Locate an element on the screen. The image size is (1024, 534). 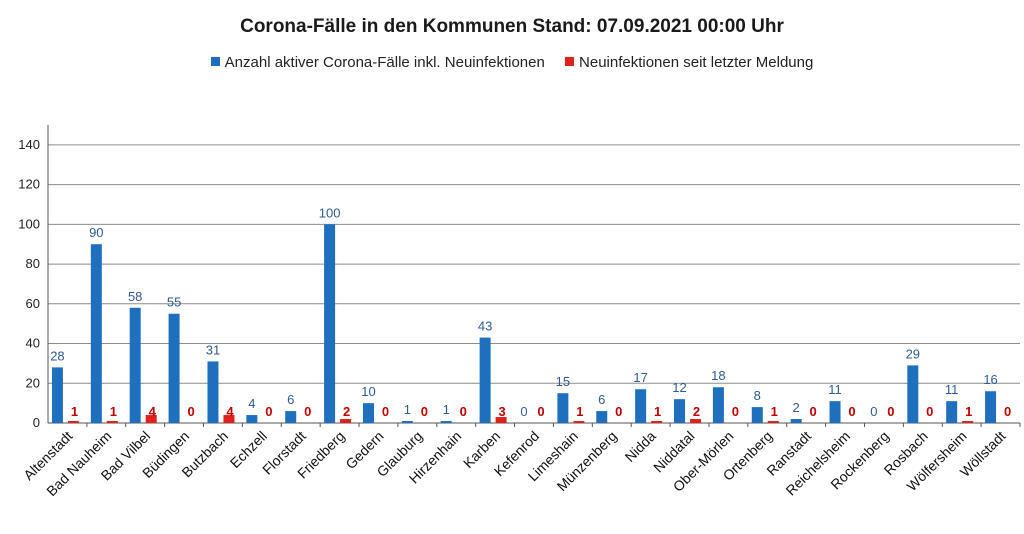
data-label-new-limeshain: 1 is located at coordinates (579, 411).